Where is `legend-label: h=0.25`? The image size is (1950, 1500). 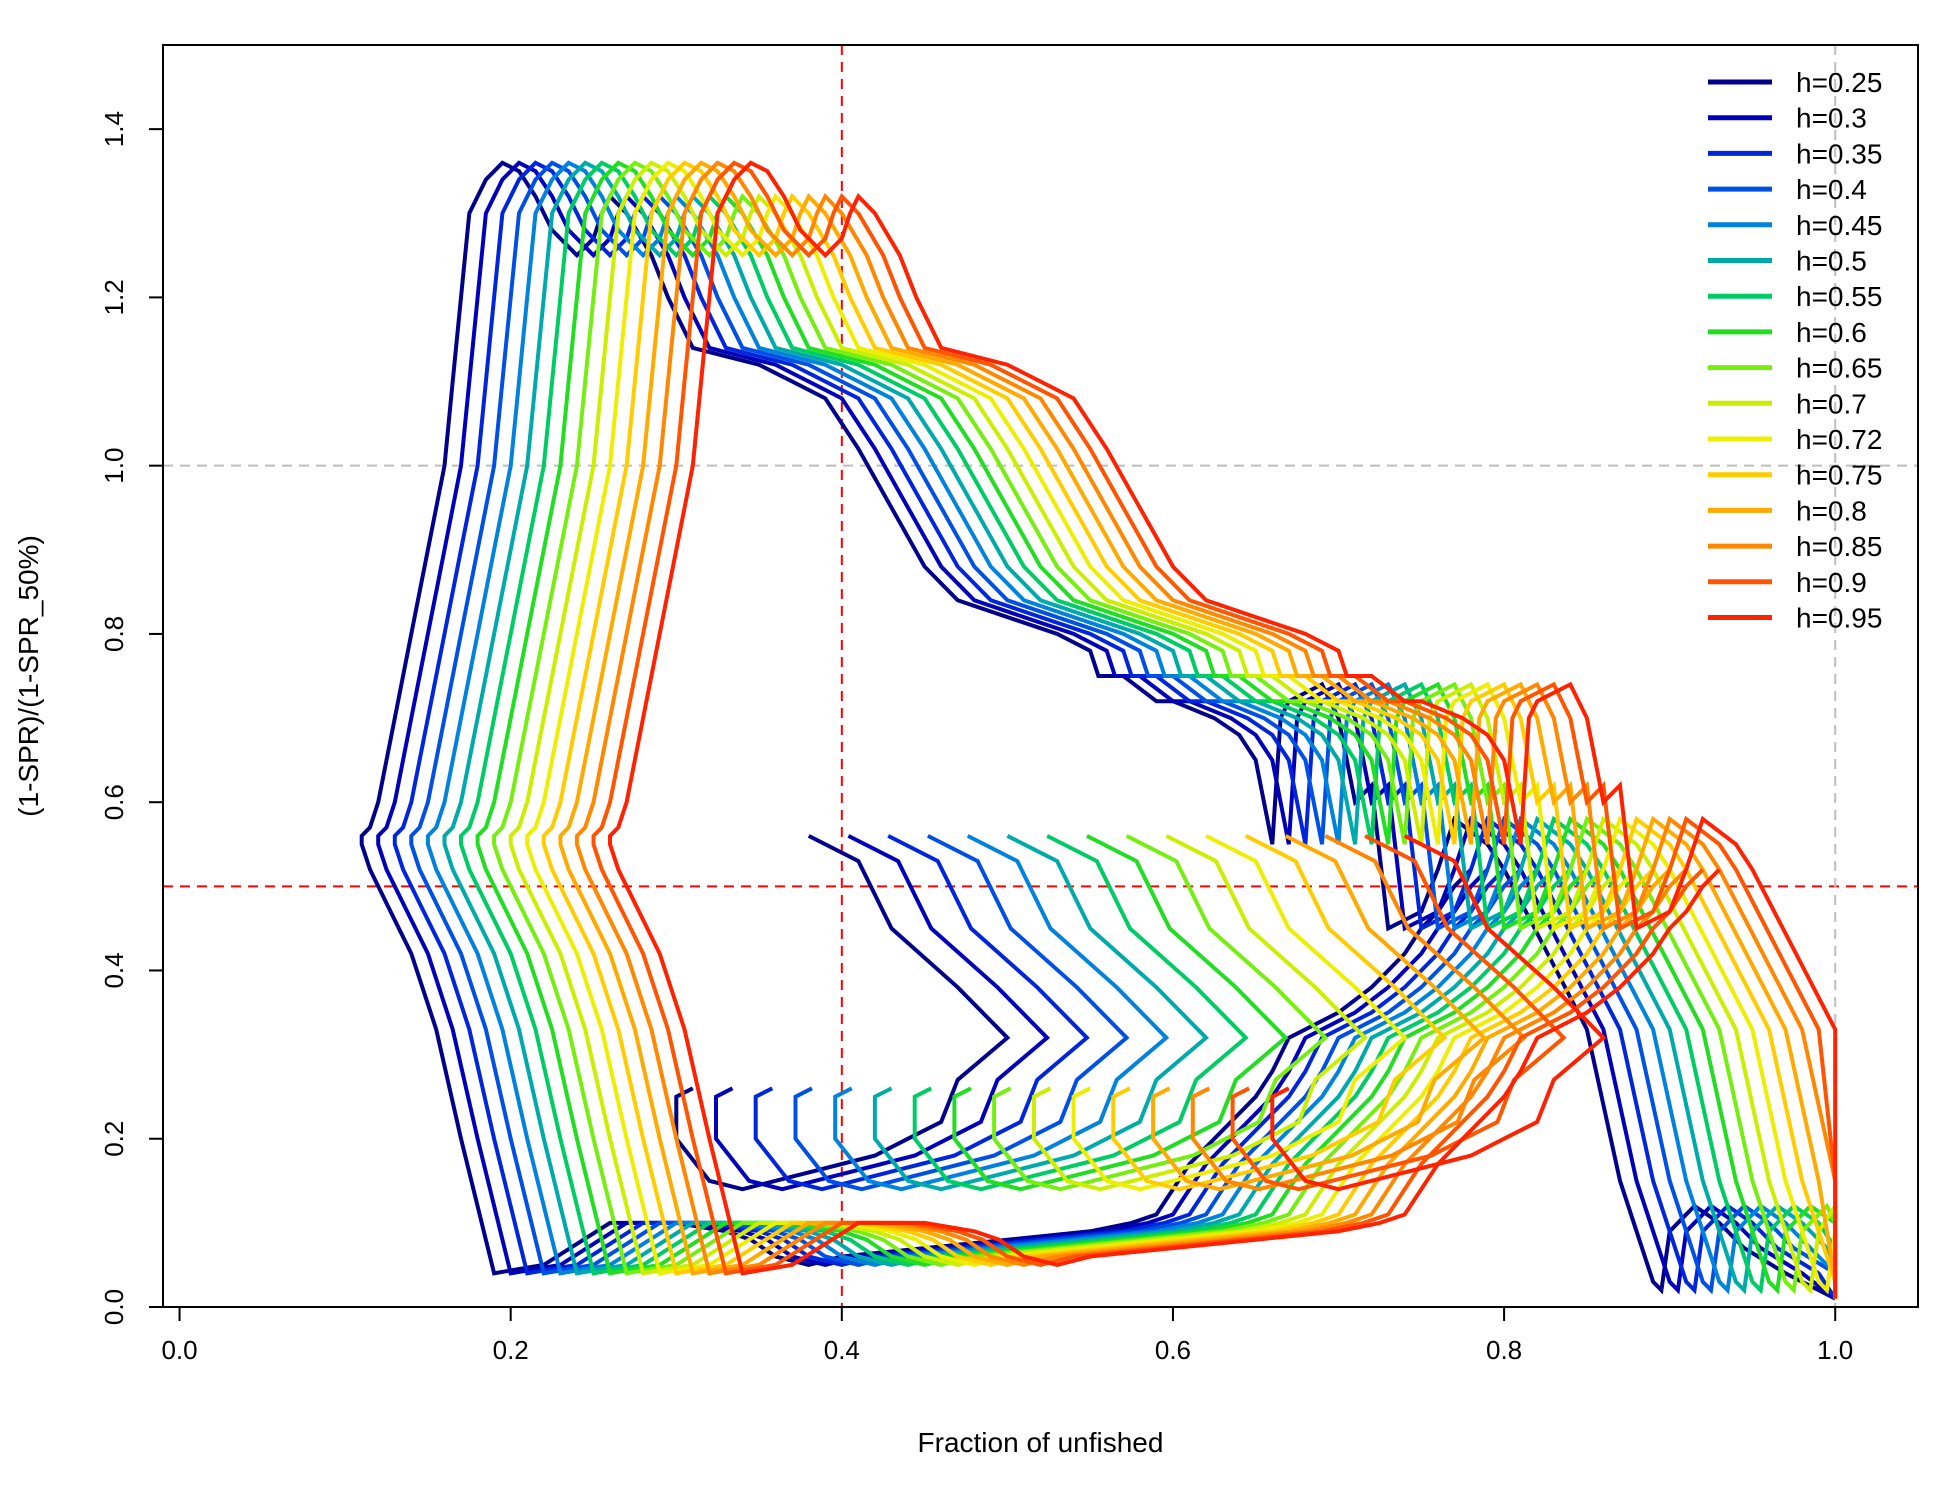
legend-label: h=0.25 is located at coordinates (1839, 82).